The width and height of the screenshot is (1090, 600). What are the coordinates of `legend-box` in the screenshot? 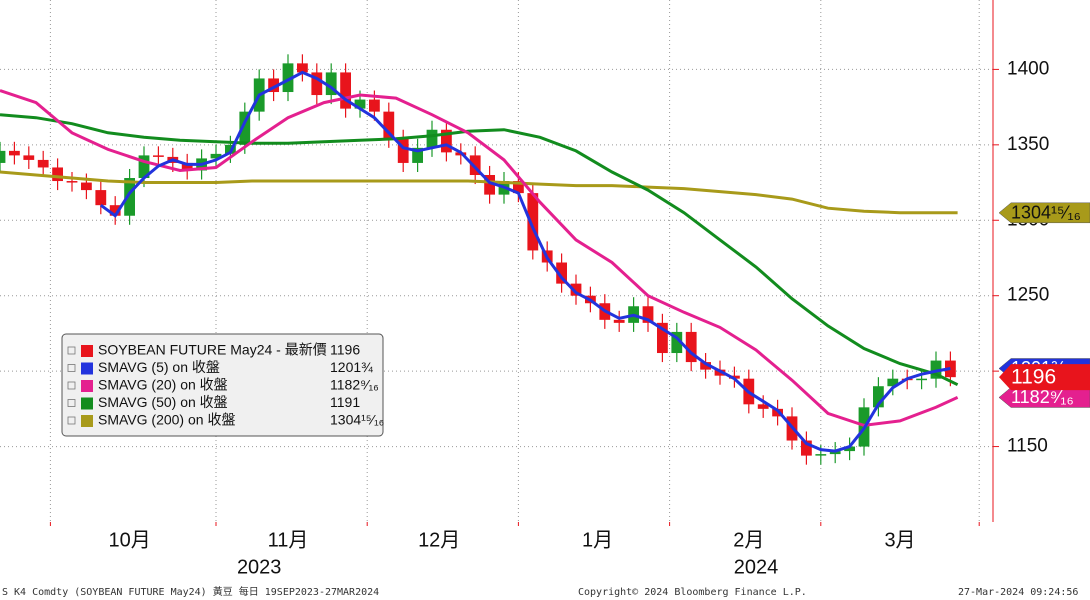 It's located at (222, 385).